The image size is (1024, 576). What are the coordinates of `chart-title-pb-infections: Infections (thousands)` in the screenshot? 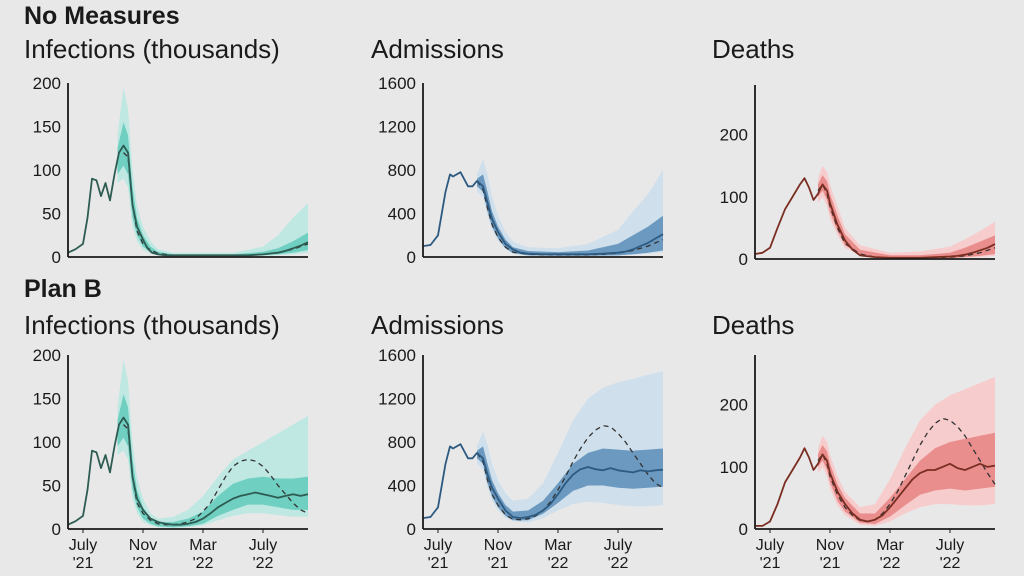 It's located at (152, 325).